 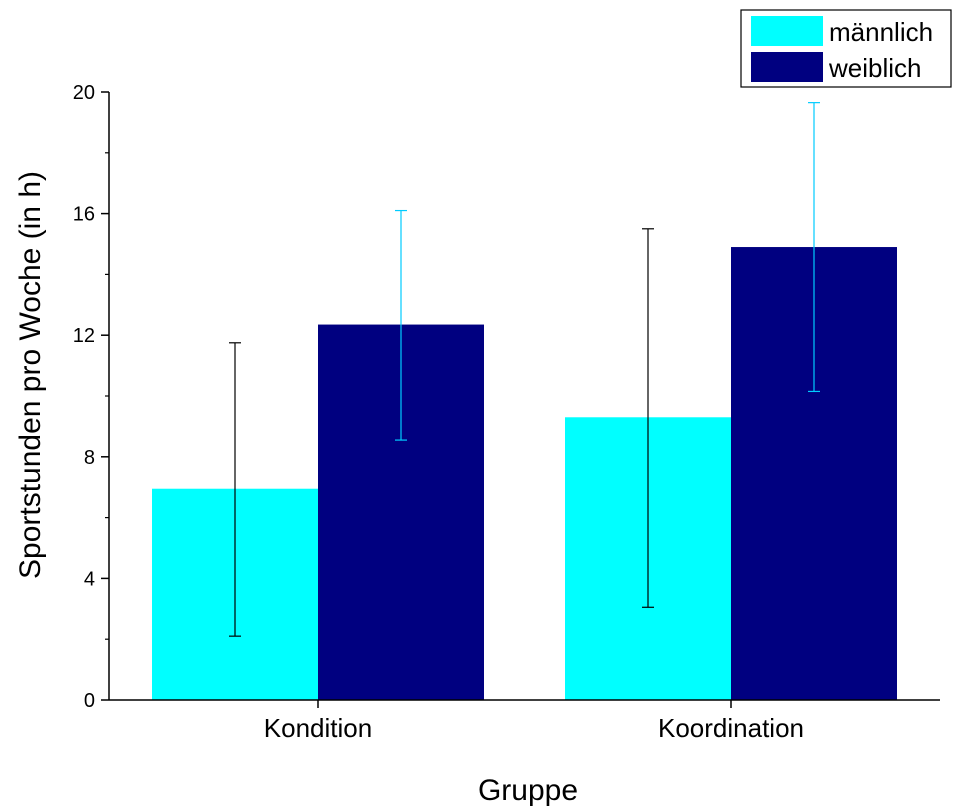 I want to click on y-tick-label-5: 20, so click(x=84, y=93).